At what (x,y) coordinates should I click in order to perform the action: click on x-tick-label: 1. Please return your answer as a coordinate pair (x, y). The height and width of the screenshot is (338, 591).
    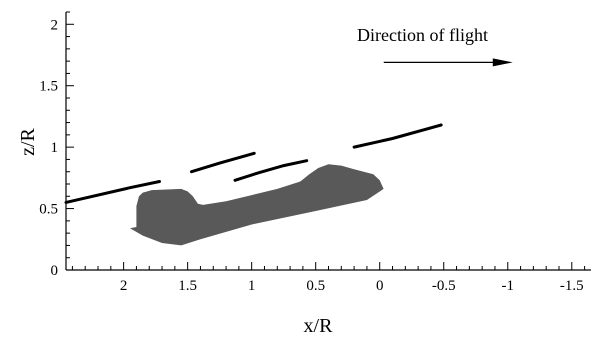
    Looking at the image, I should click on (252, 286).